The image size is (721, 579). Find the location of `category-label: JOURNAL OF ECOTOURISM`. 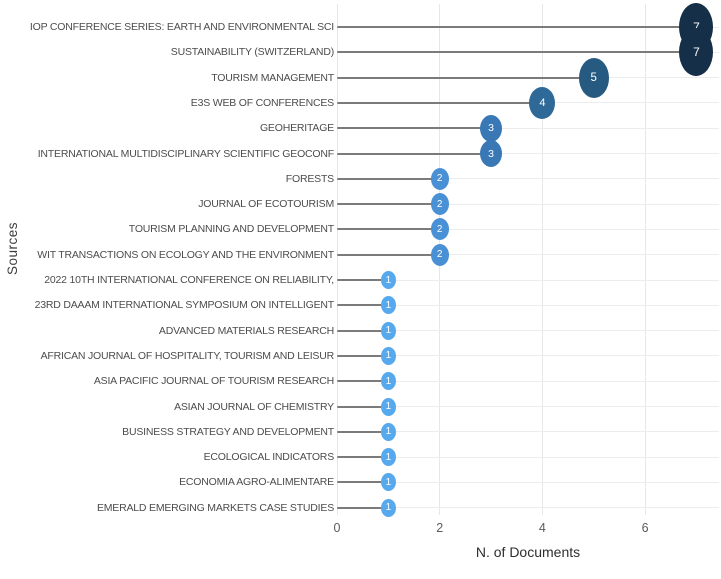

category-label: JOURNAL OF ECOTOURISM is located at coordinates (266, 204).